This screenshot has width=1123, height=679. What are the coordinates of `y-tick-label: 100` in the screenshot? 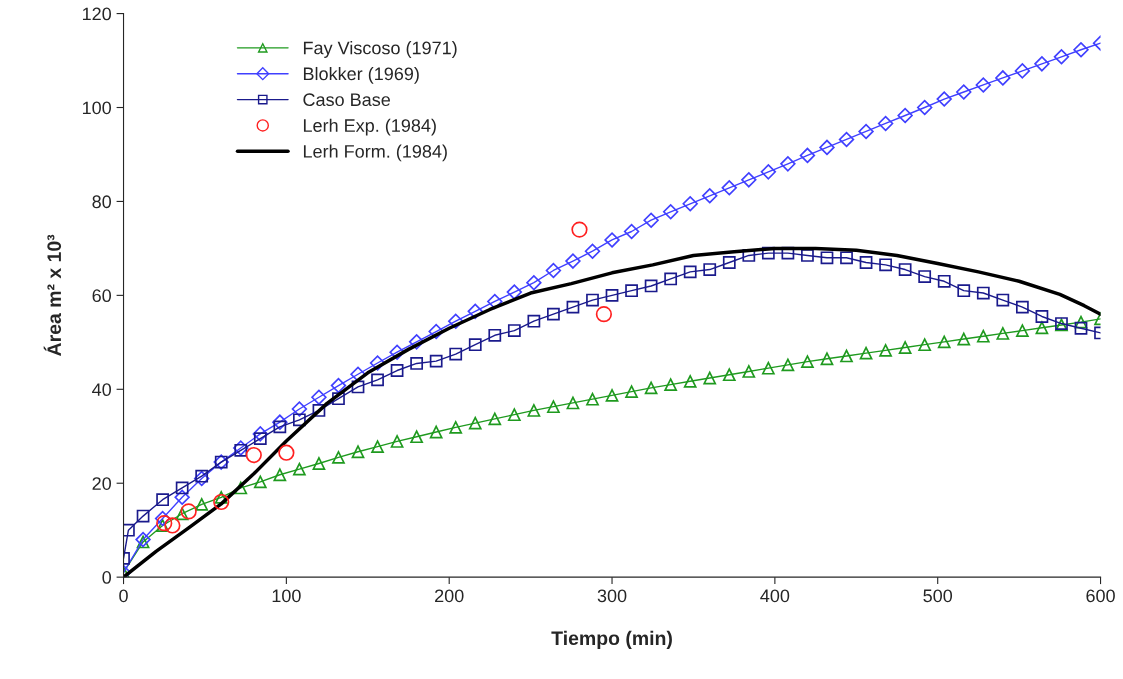 It's located at (97, 108).